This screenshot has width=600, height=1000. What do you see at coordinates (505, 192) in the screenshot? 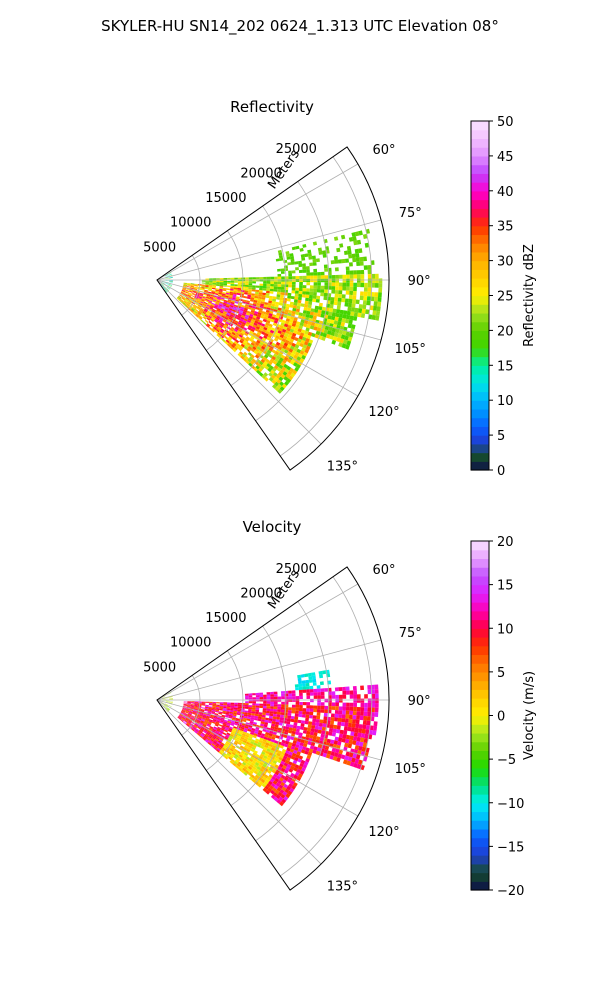
I see `colorbar-tick-label: 40` at bounding box center [505, 192].